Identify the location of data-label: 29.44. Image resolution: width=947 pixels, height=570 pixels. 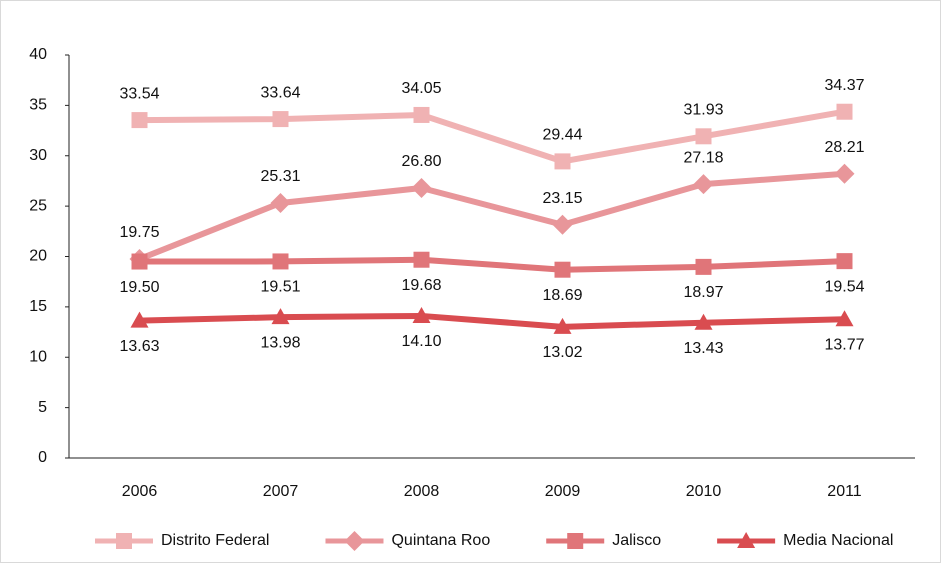
(562, 135).